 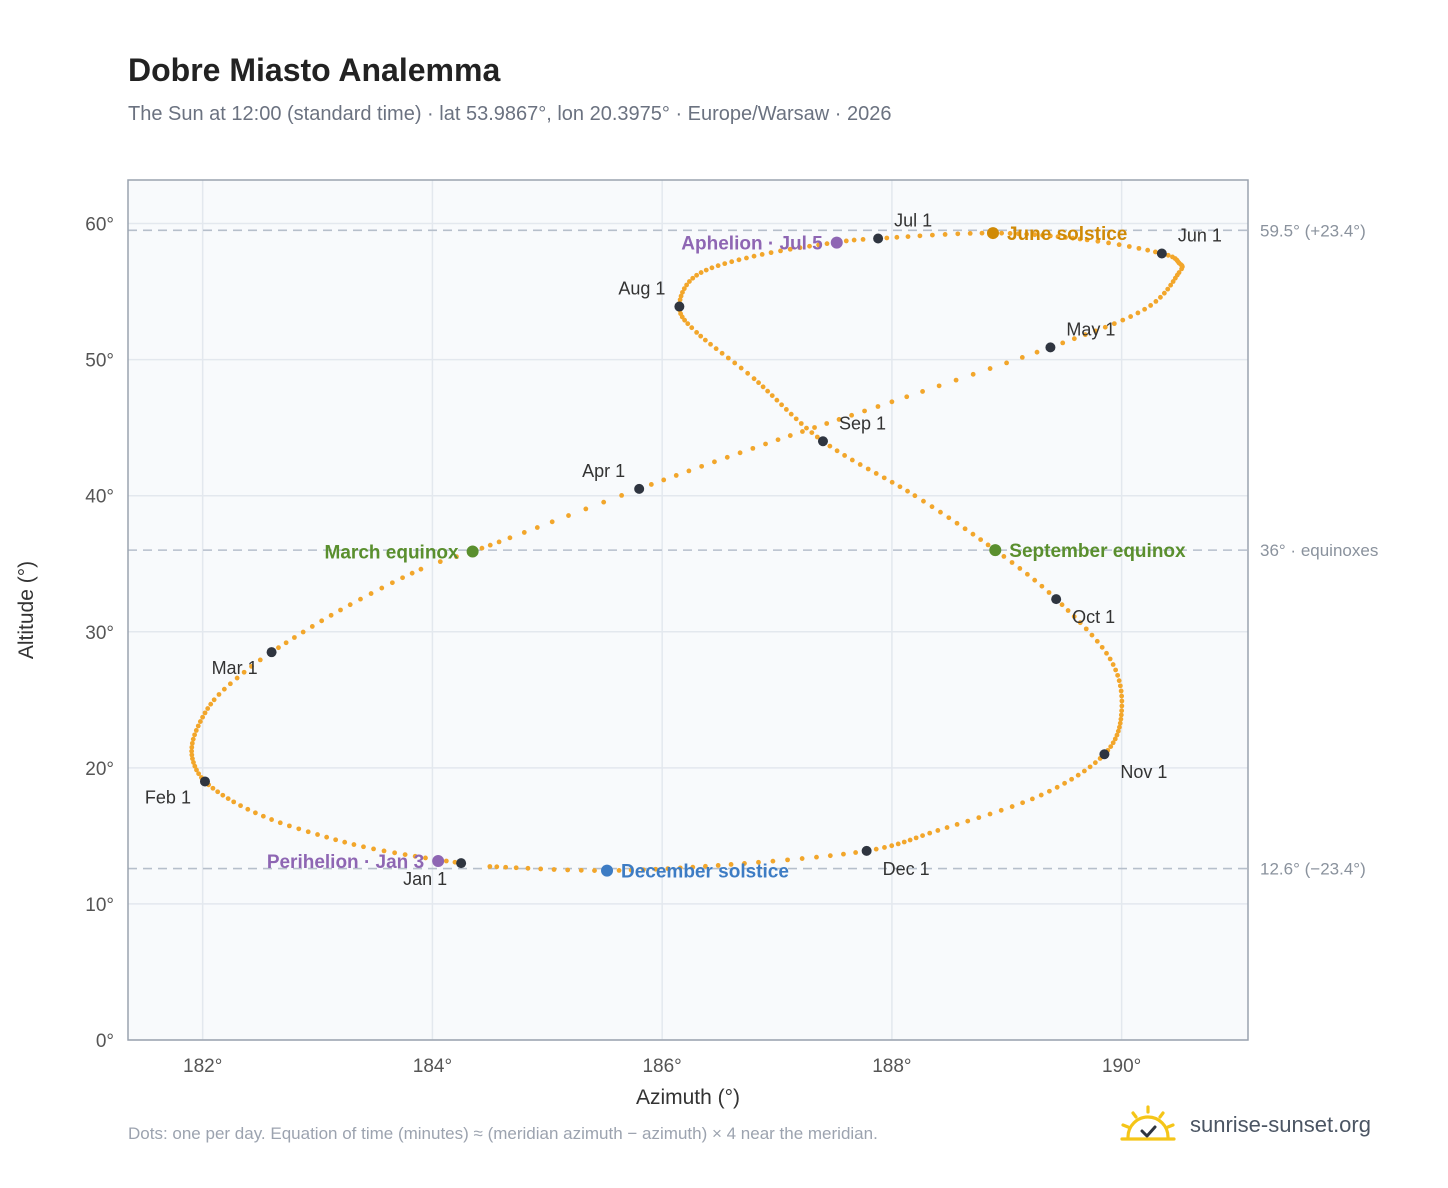 What do you see at coordinates (1143, 772) in the screenshot?
I see `month-label: Nov 1` at bounding box center [1143, 772].